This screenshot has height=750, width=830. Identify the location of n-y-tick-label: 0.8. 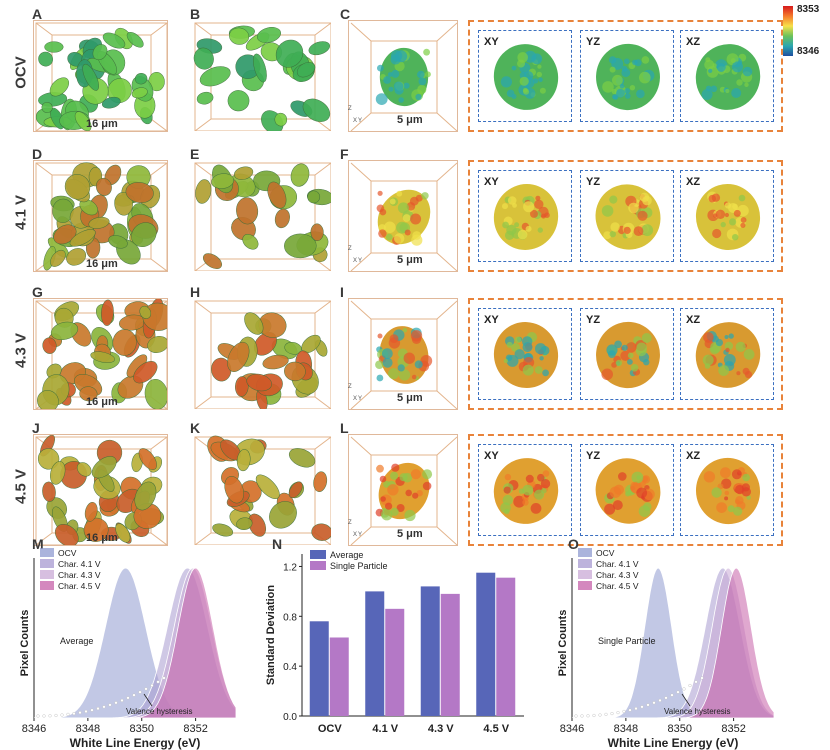
(290, 617).